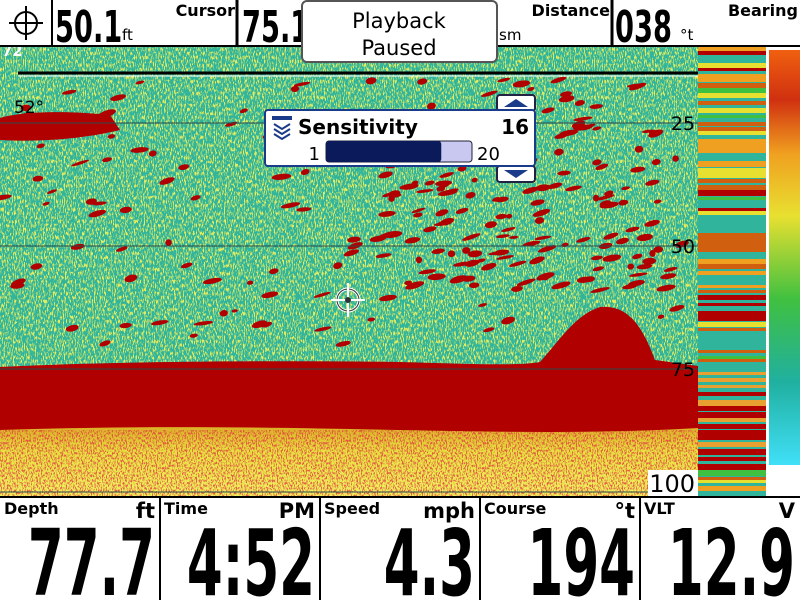  What do you see at coordinates (571, 10) in the screenshot?
I see `status-label: Distance` at bounding box center [571, 10].